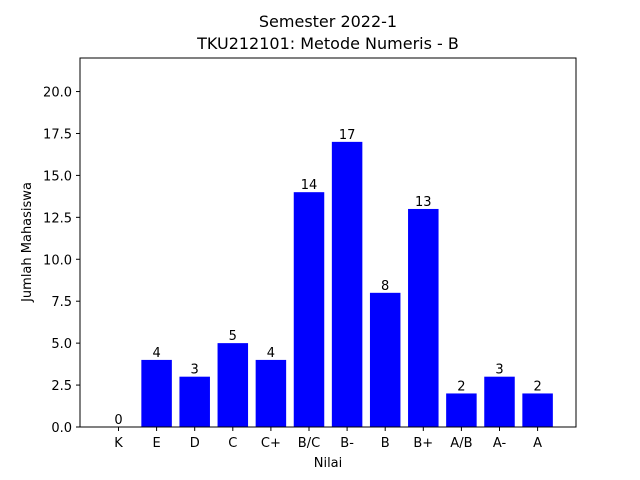 This screenshot has height=480, width=640. What do you see at coordinates (328, 439) in the screenshot?
I see `x-axis-ticks: K E D C C+ B/C B- B B+ A/B A- A` at bounding box center [328, 439].